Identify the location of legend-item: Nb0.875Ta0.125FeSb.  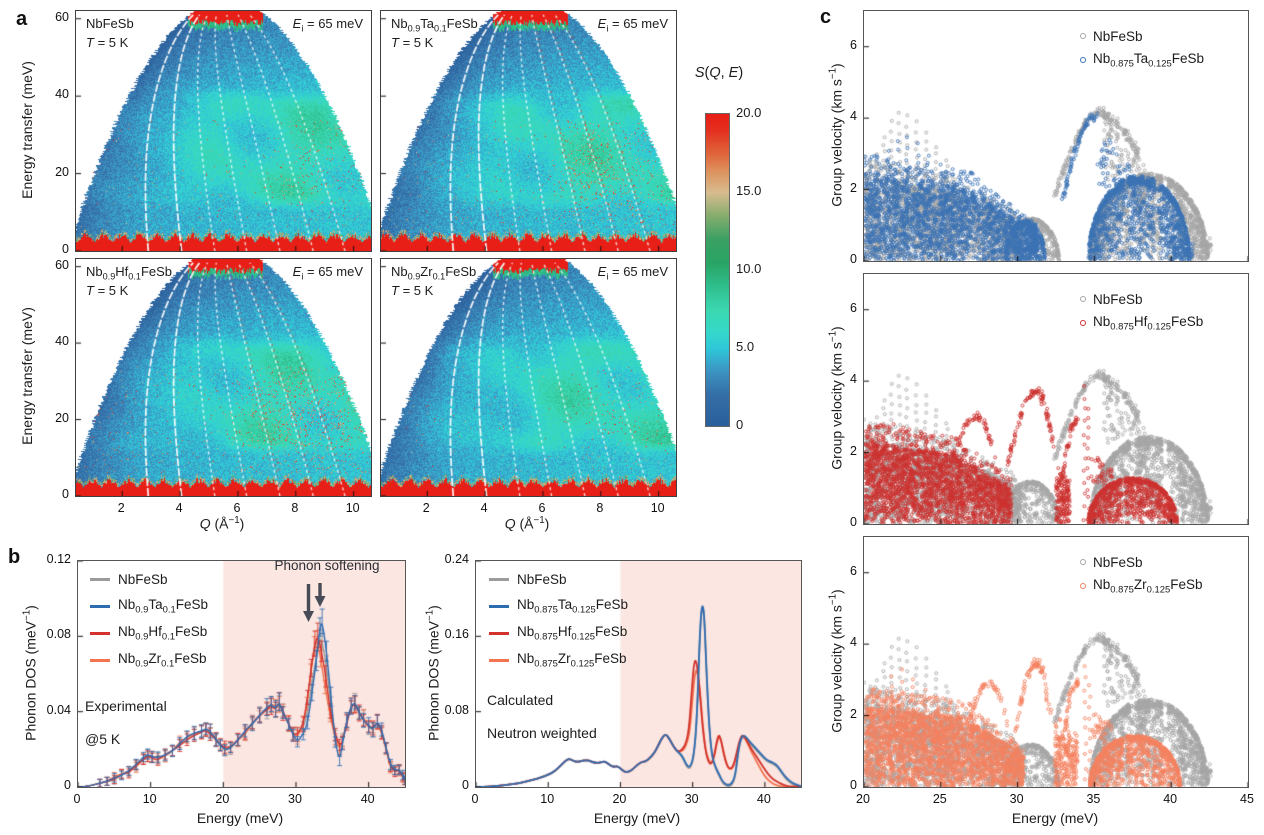
(558, 606).